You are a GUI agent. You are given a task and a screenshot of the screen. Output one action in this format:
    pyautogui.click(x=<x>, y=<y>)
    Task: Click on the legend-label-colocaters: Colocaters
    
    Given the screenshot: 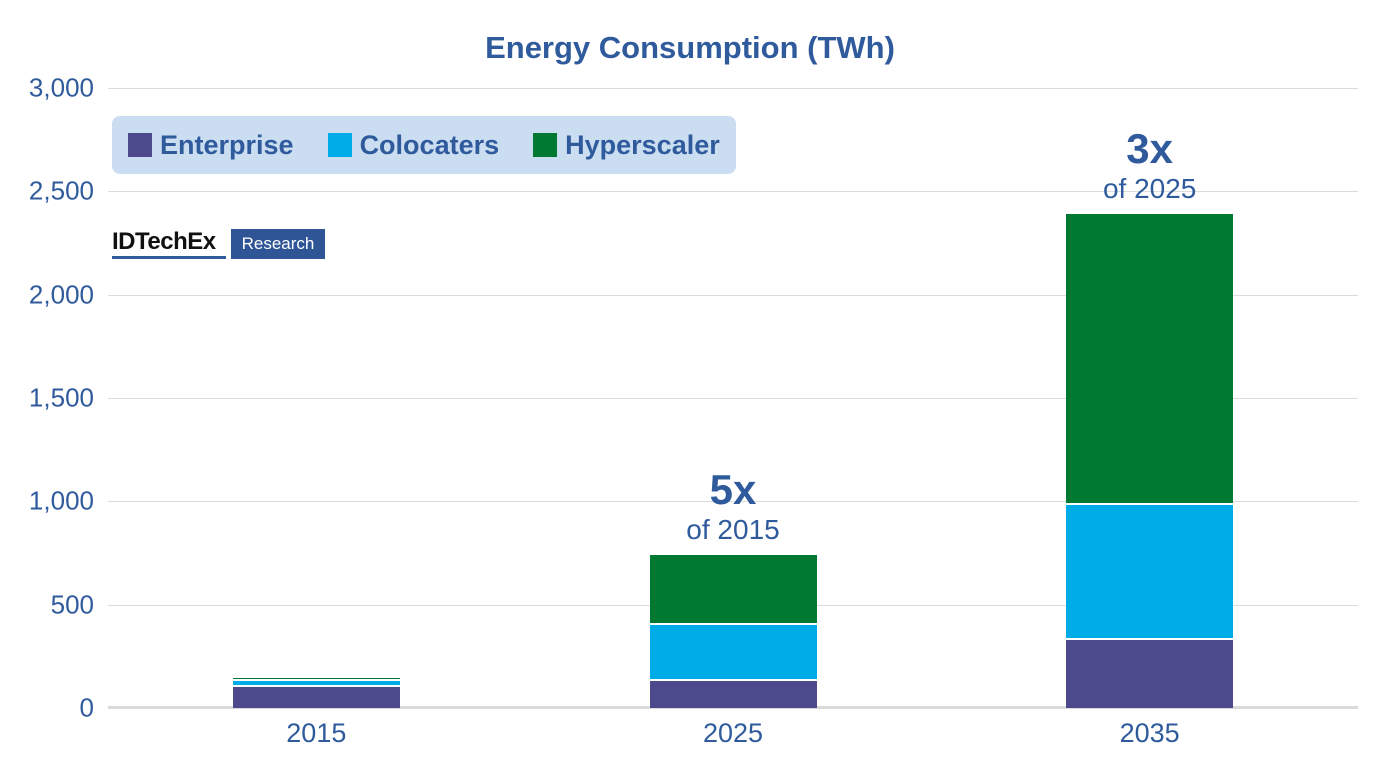 What is the action you would take?
    pyautogui.click(x=429, y=144)
    